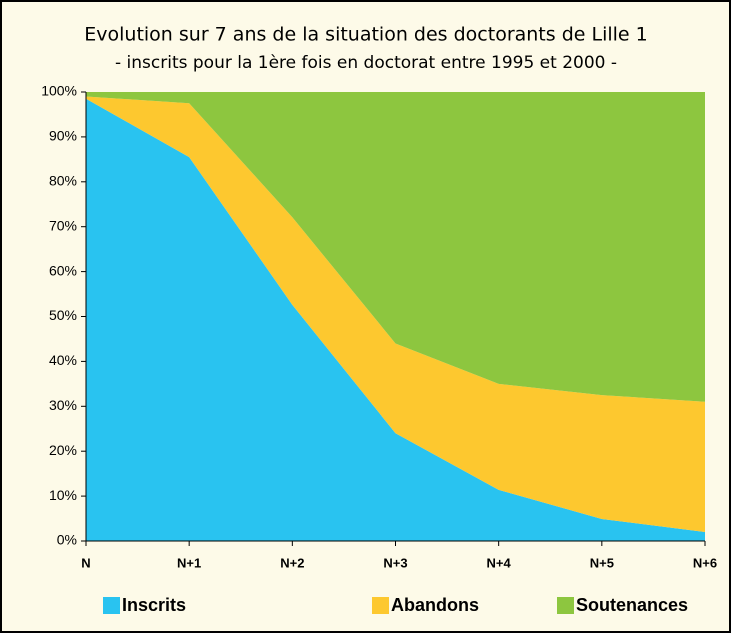 The image size is (731, 633). What do you see at coordinates (499, 562) in the screenshot?
I see `x-tick-label: N+4` at bounding box center [499, 562].